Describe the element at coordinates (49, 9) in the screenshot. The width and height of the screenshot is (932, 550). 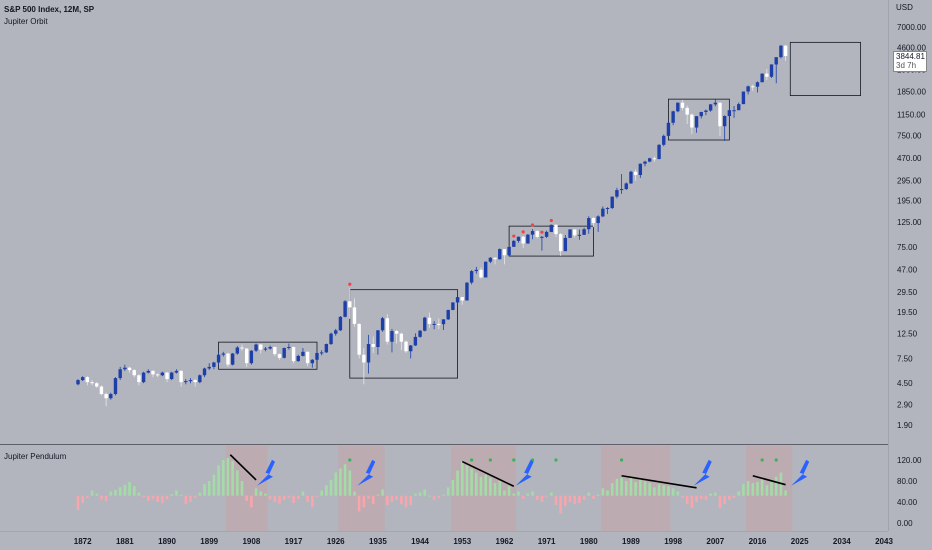
I see `chart-title: S&P 500 Index, 12M, SP` at that location.